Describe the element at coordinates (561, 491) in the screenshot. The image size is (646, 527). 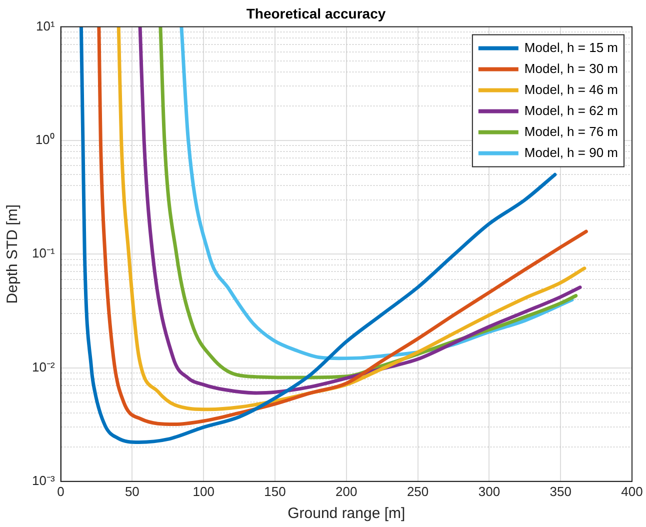
I see `x-tick-label: 350` at that location.